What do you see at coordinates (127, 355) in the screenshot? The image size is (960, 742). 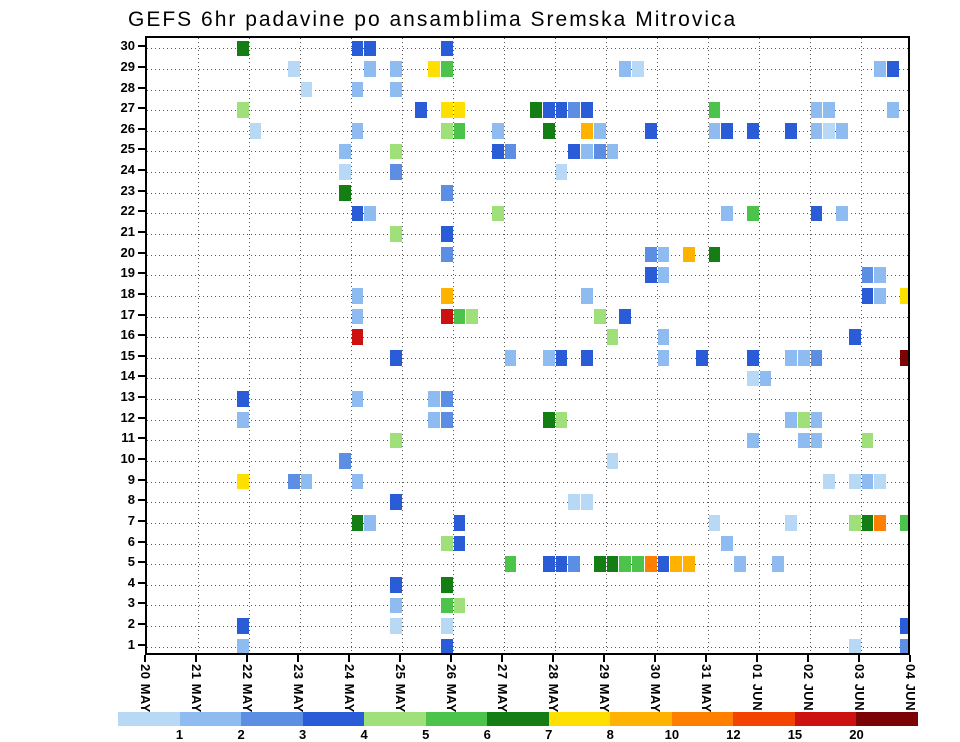 I see `y-axis-label: 15` at bounding box center [127, 355].